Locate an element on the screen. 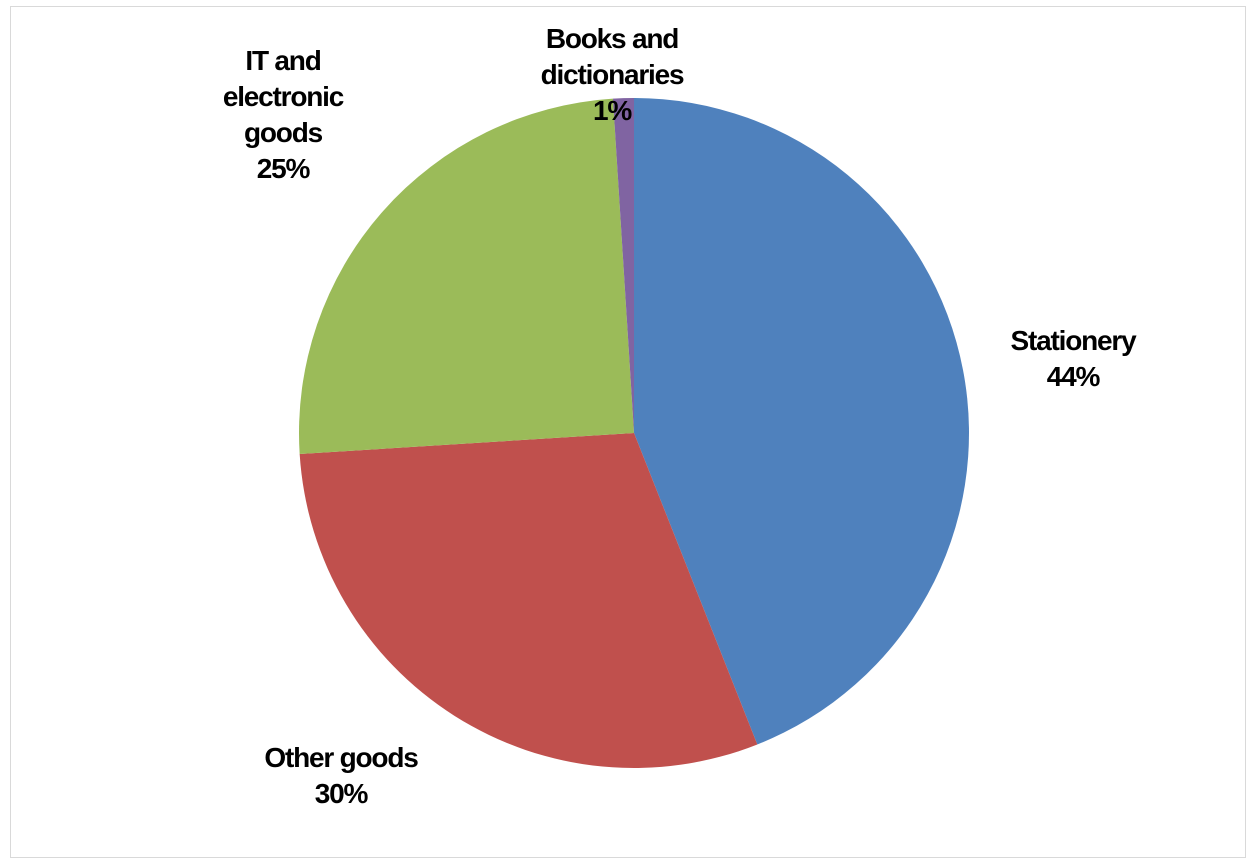 The height and width of the screenshot is (858, 1249). data-label-percent: 25% is located at coordinates (284, 168).